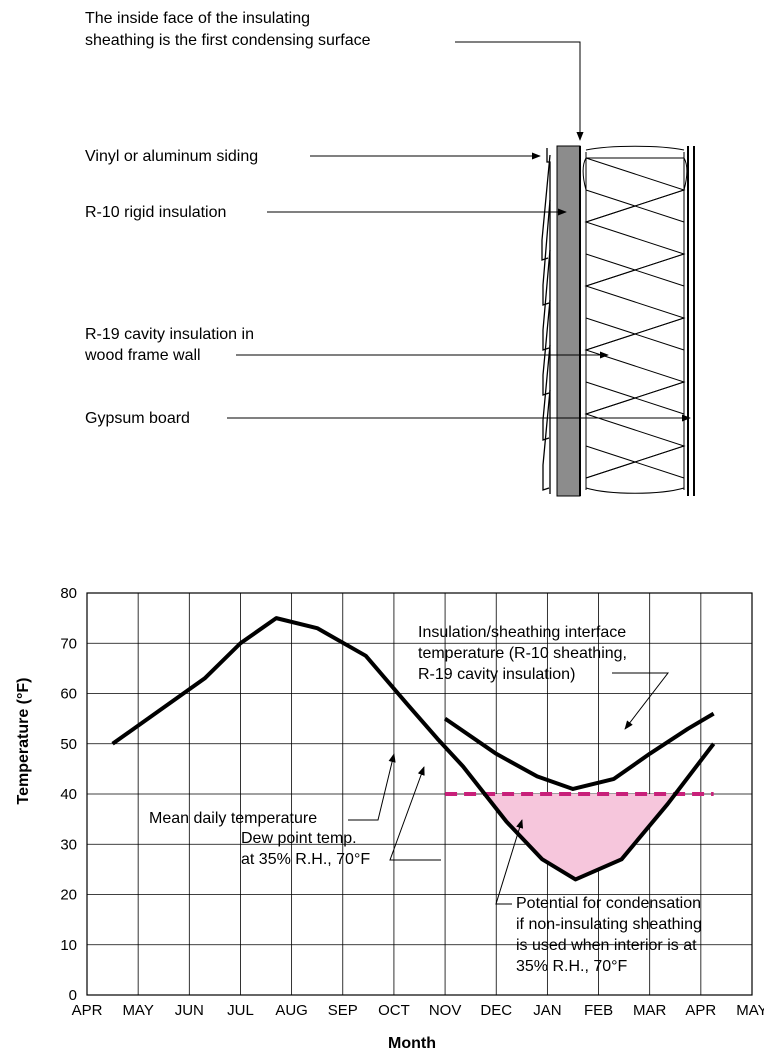 This screenshot has height=1057, width=764. Describe the element at coordinates (496, 674) in the screenshot. I see `annotation-interface-line3: R-19 cavity insulation)` at that location.